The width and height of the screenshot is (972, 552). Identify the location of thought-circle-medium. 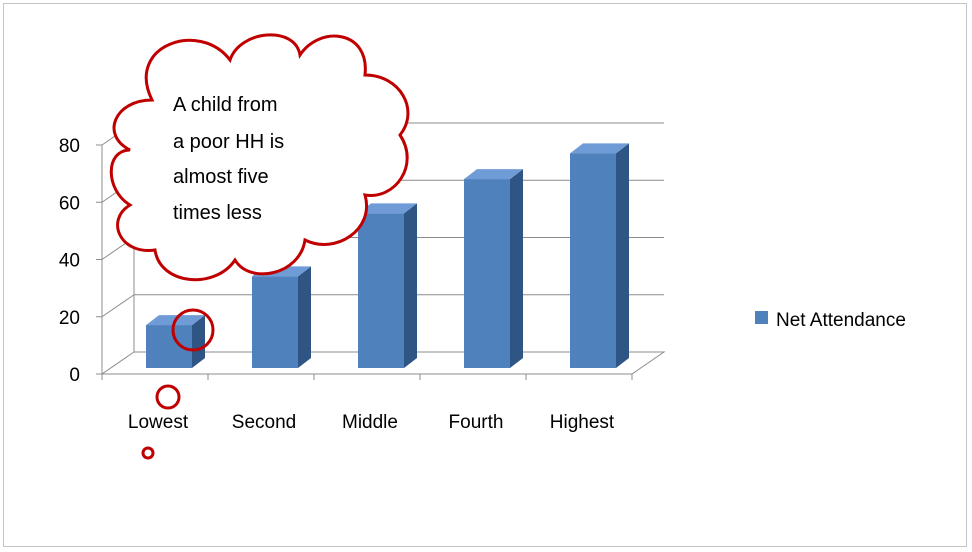
(168, 397).